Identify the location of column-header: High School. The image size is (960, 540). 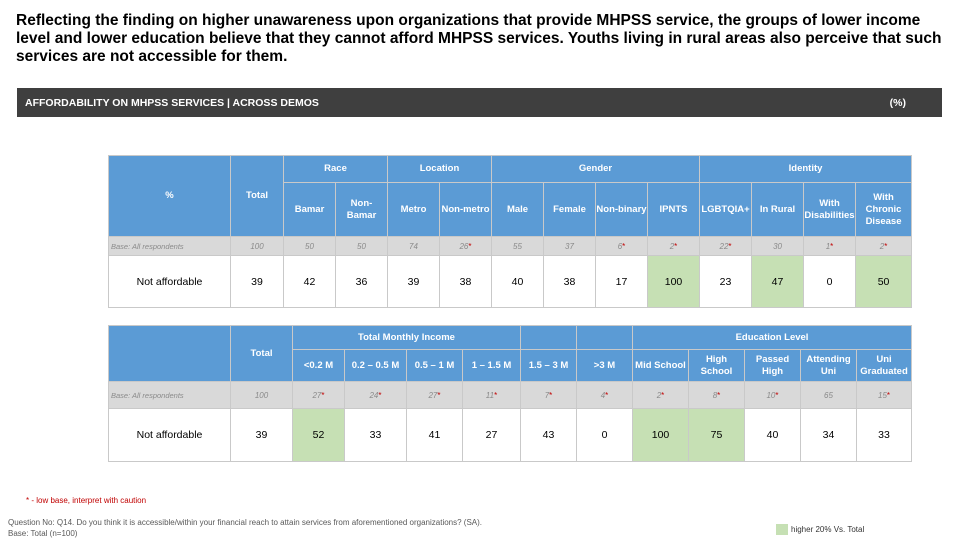
(716, 365).